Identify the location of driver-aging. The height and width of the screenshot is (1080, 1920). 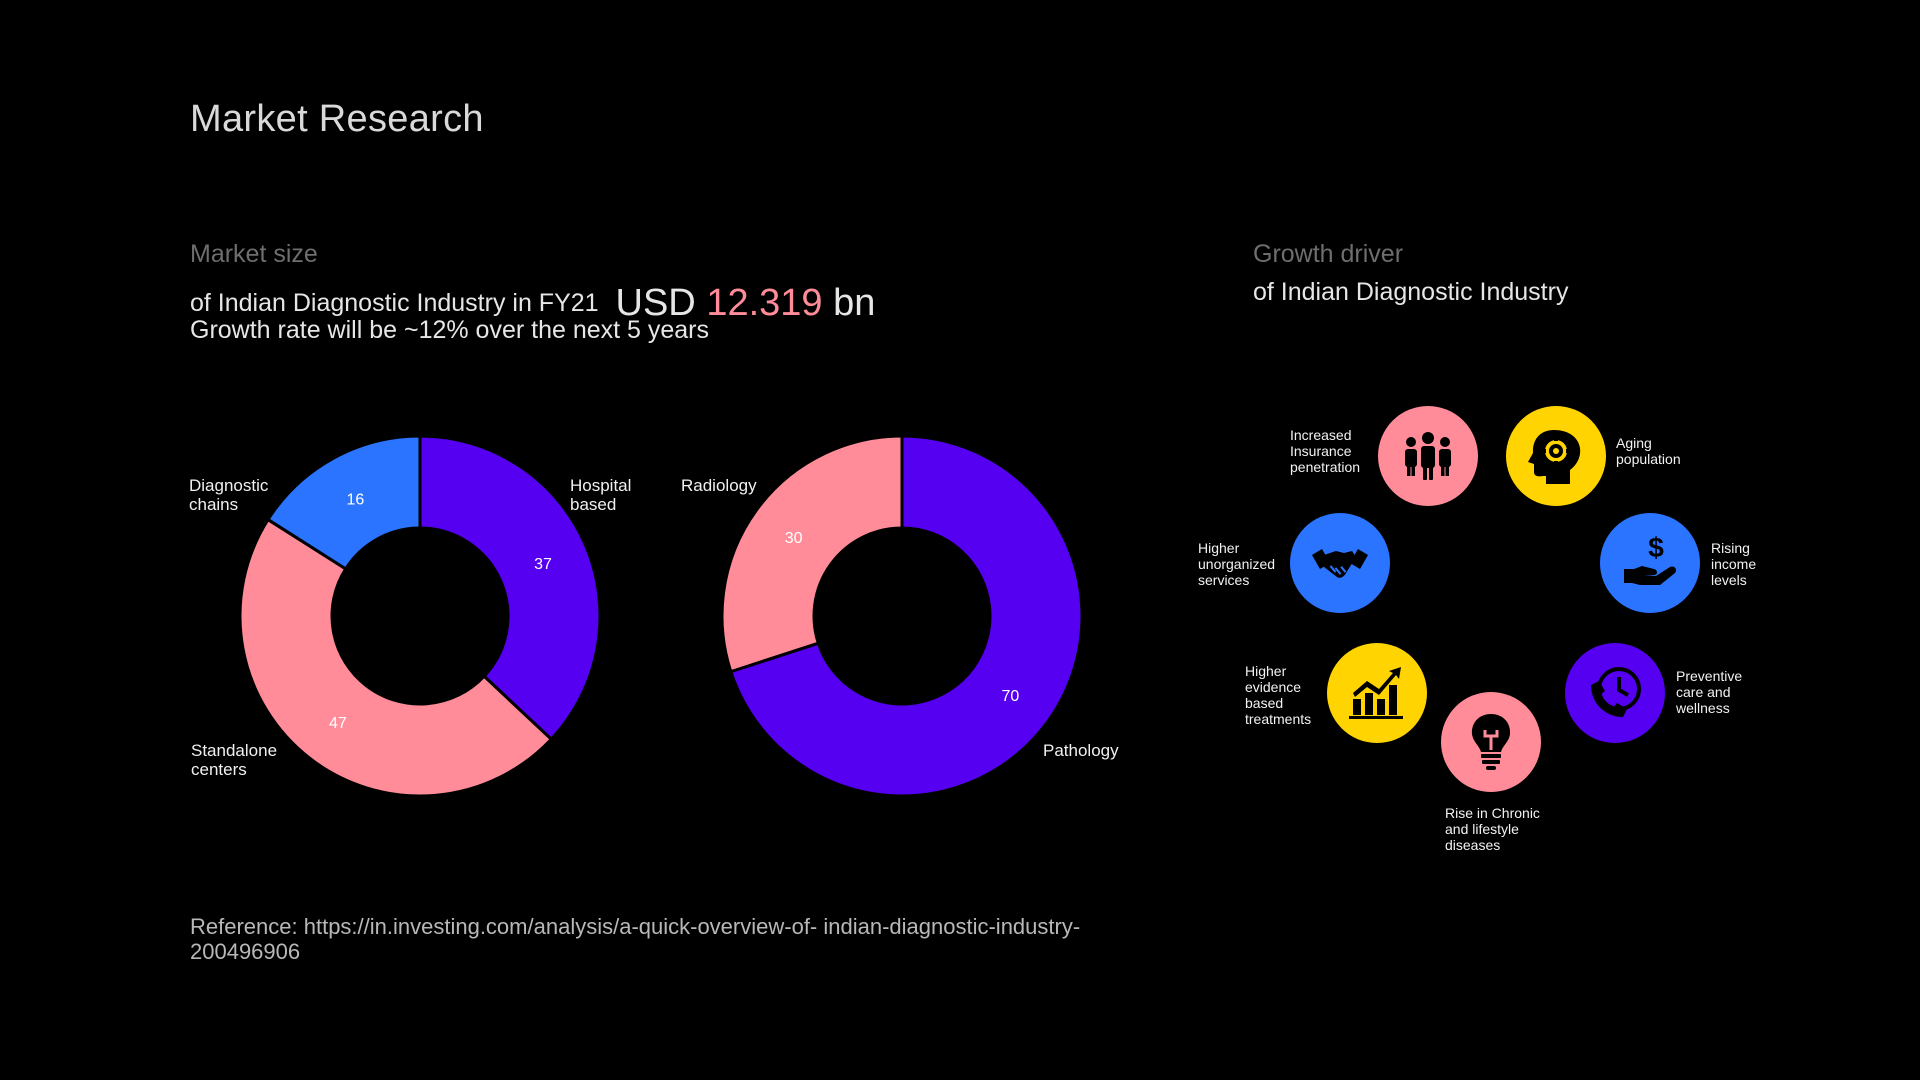
(1556, 456).